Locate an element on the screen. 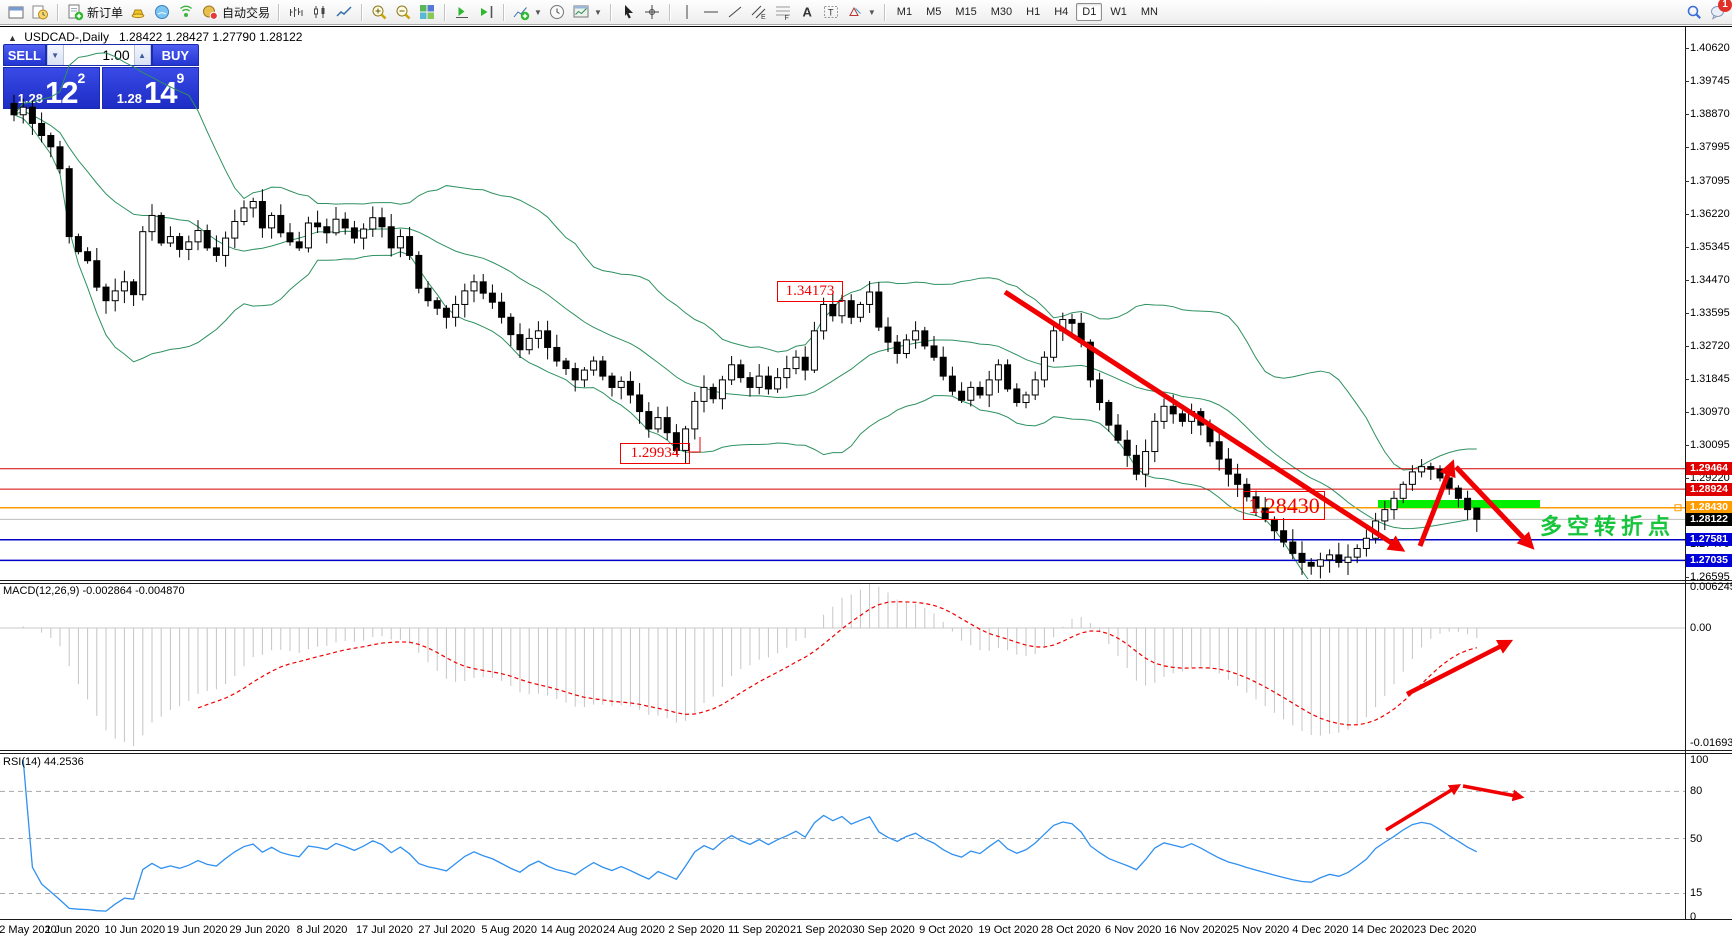 The image size is (1732, 943). vertical-line-button is located at coordinates (687, 12).